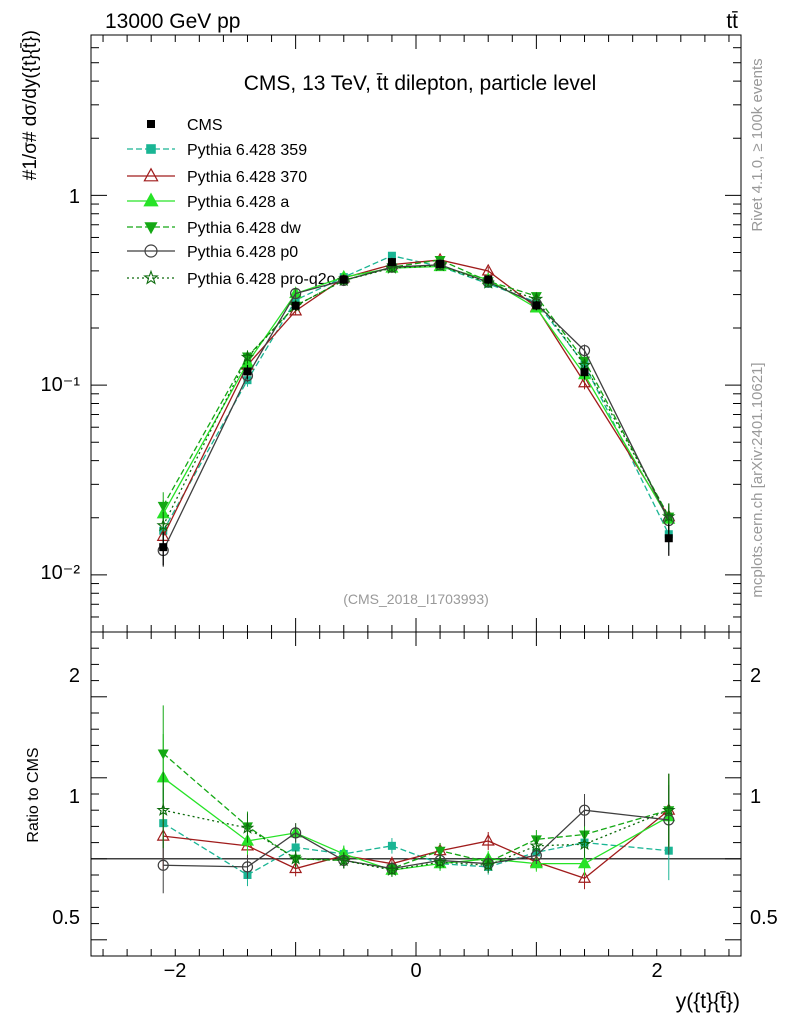  What do you see at coordinates (172, 21) in the screenshot?
I see `energy-label: 13000 GeV pp` at bounding box center [172, 21].